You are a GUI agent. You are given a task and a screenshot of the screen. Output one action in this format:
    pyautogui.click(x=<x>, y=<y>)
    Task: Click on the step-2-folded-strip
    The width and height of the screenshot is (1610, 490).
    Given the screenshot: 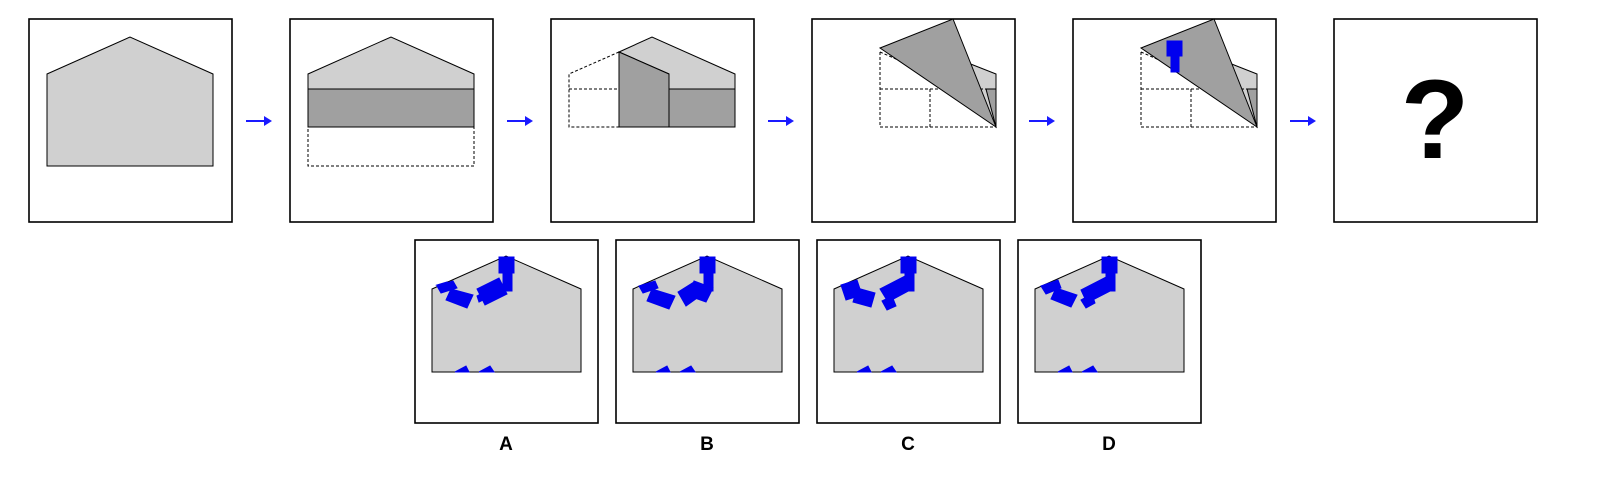 What is the action you would take?
    pyautogui.click(x=391, y=108)
    